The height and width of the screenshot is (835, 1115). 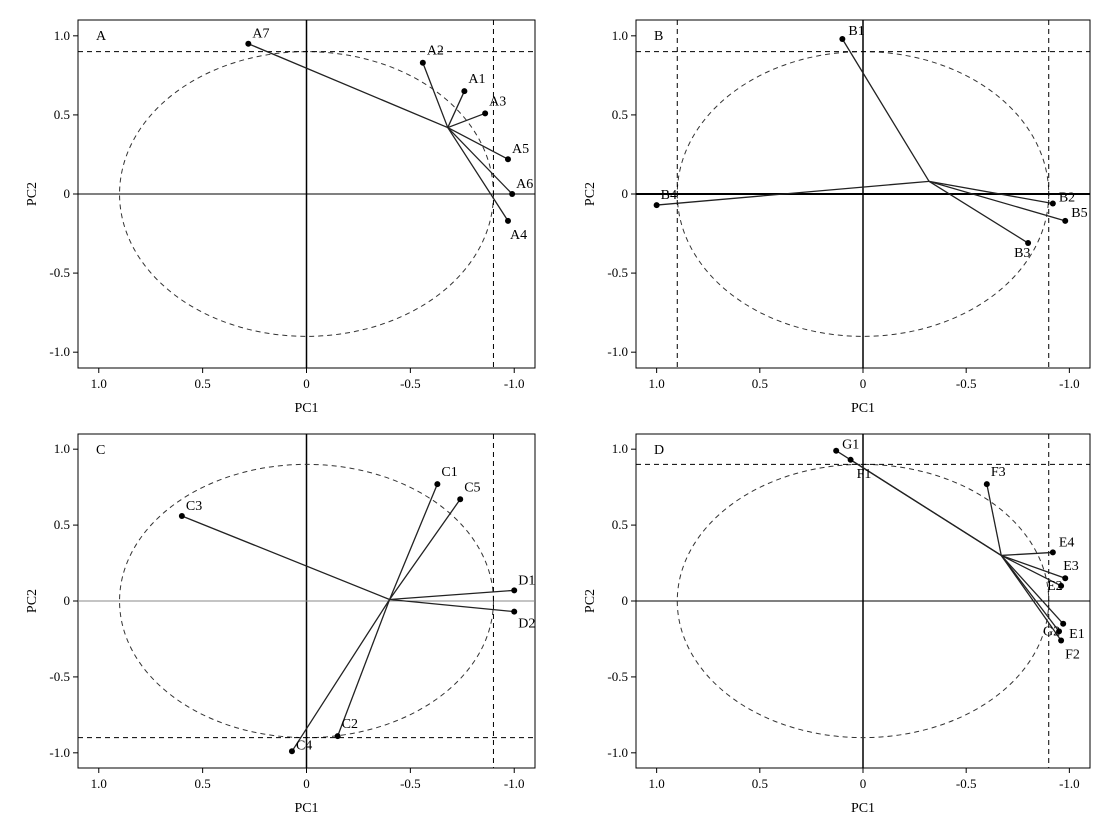 What do you see at coordinates (1071, 566) in the screenshot?
I see `point-label: E3` at bounding box center [1071, 566].